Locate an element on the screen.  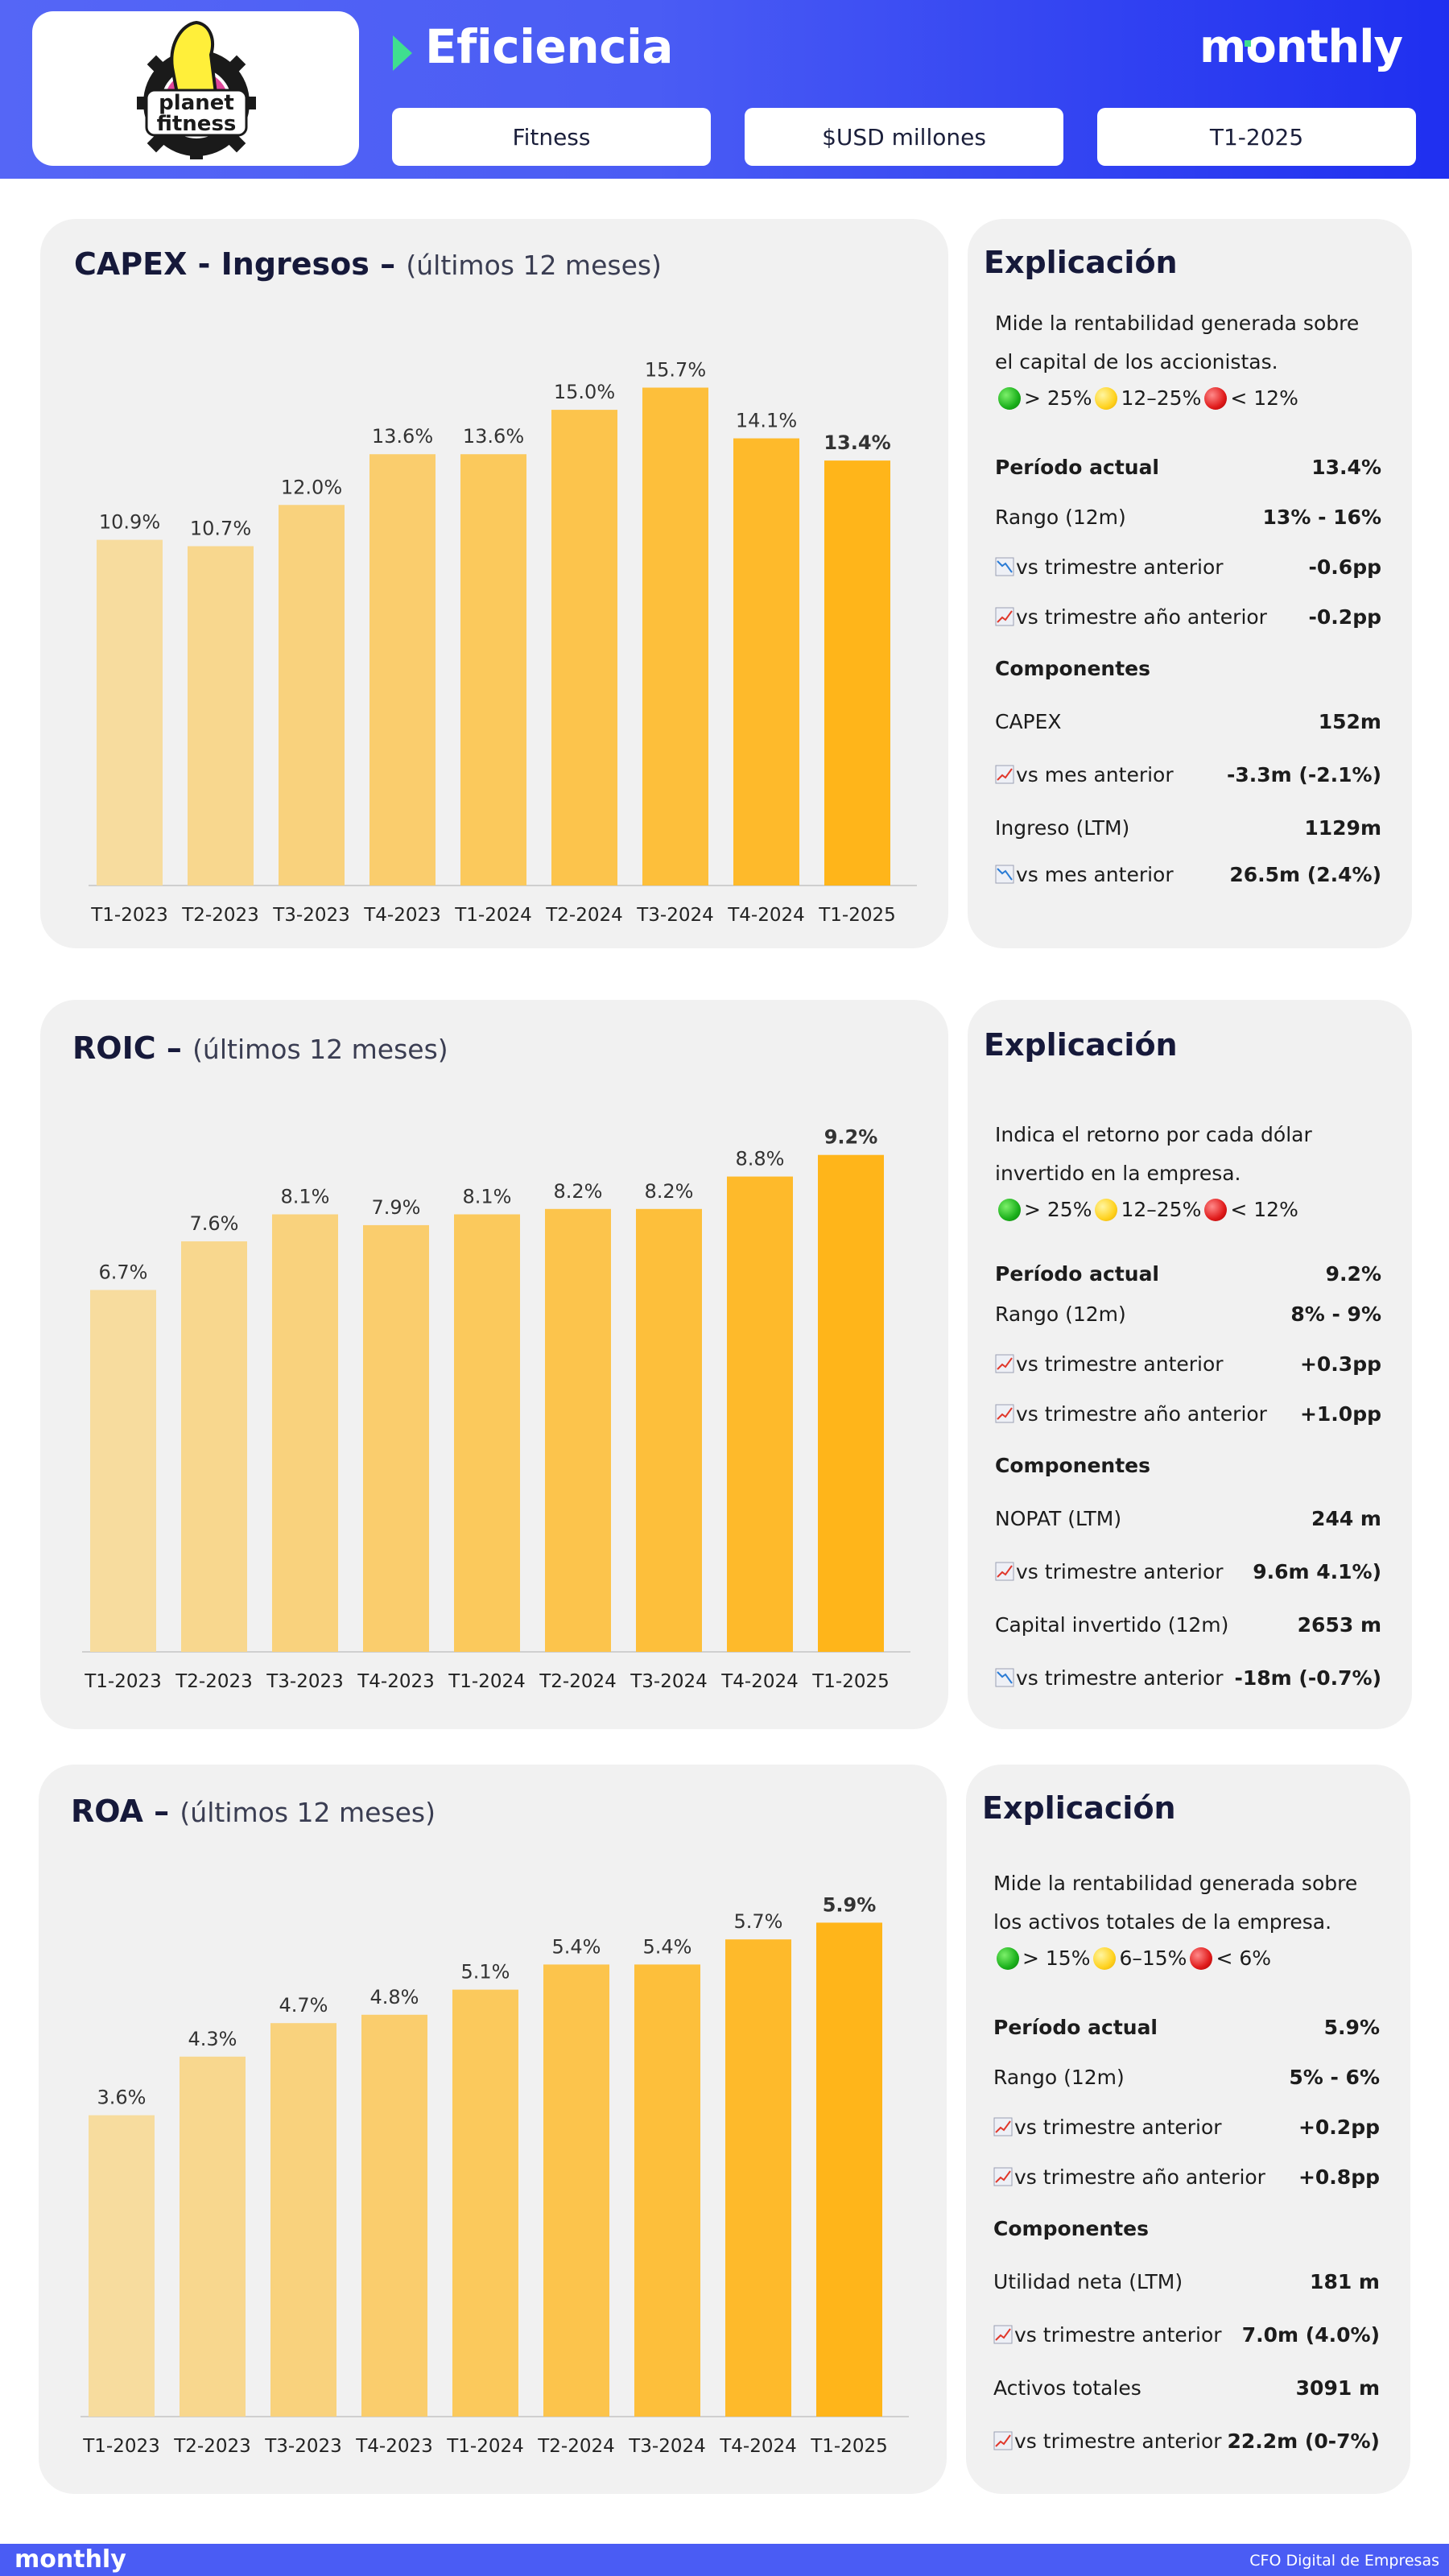
metric-row: Componentes is located at coordinates (1188, 668).